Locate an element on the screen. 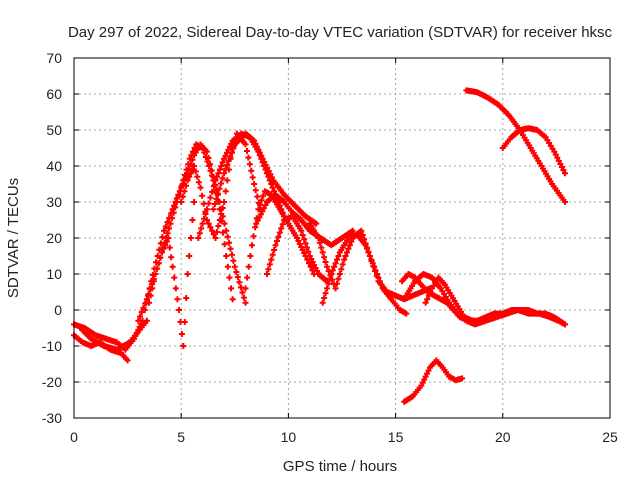 The image size is (640, 480). x-tick-label: 25 is located at coordinates (610, 437).